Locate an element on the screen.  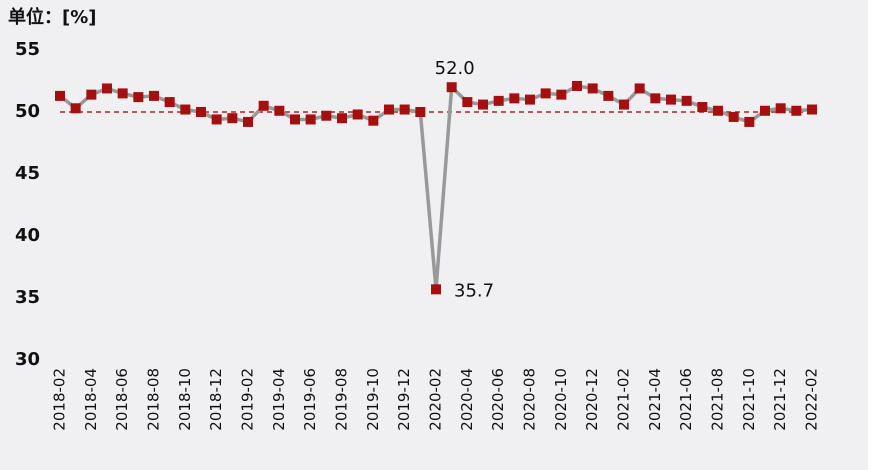
y-tick-label: 45 is located at coordinates (27, 173).